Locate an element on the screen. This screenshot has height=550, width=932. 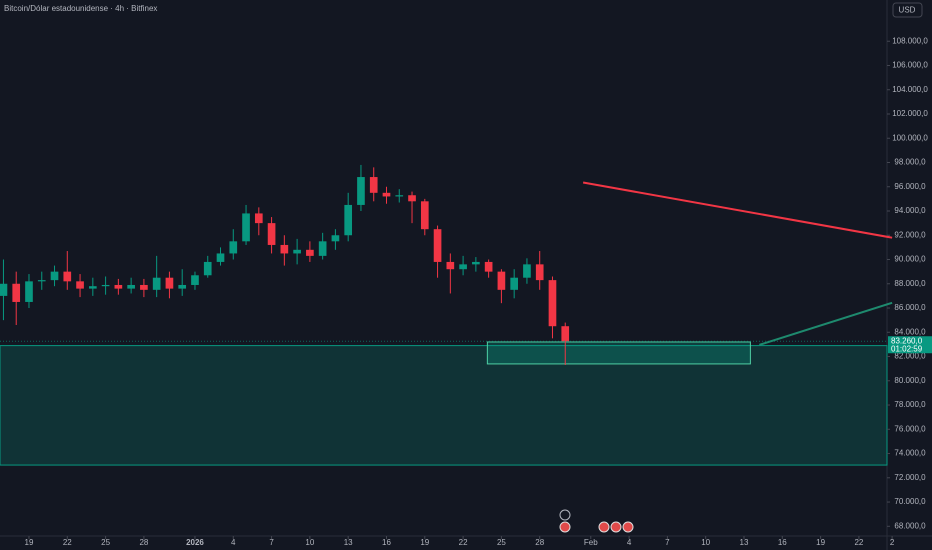
last-price-label: 83.260,0 is located at coordinates (907, 340).